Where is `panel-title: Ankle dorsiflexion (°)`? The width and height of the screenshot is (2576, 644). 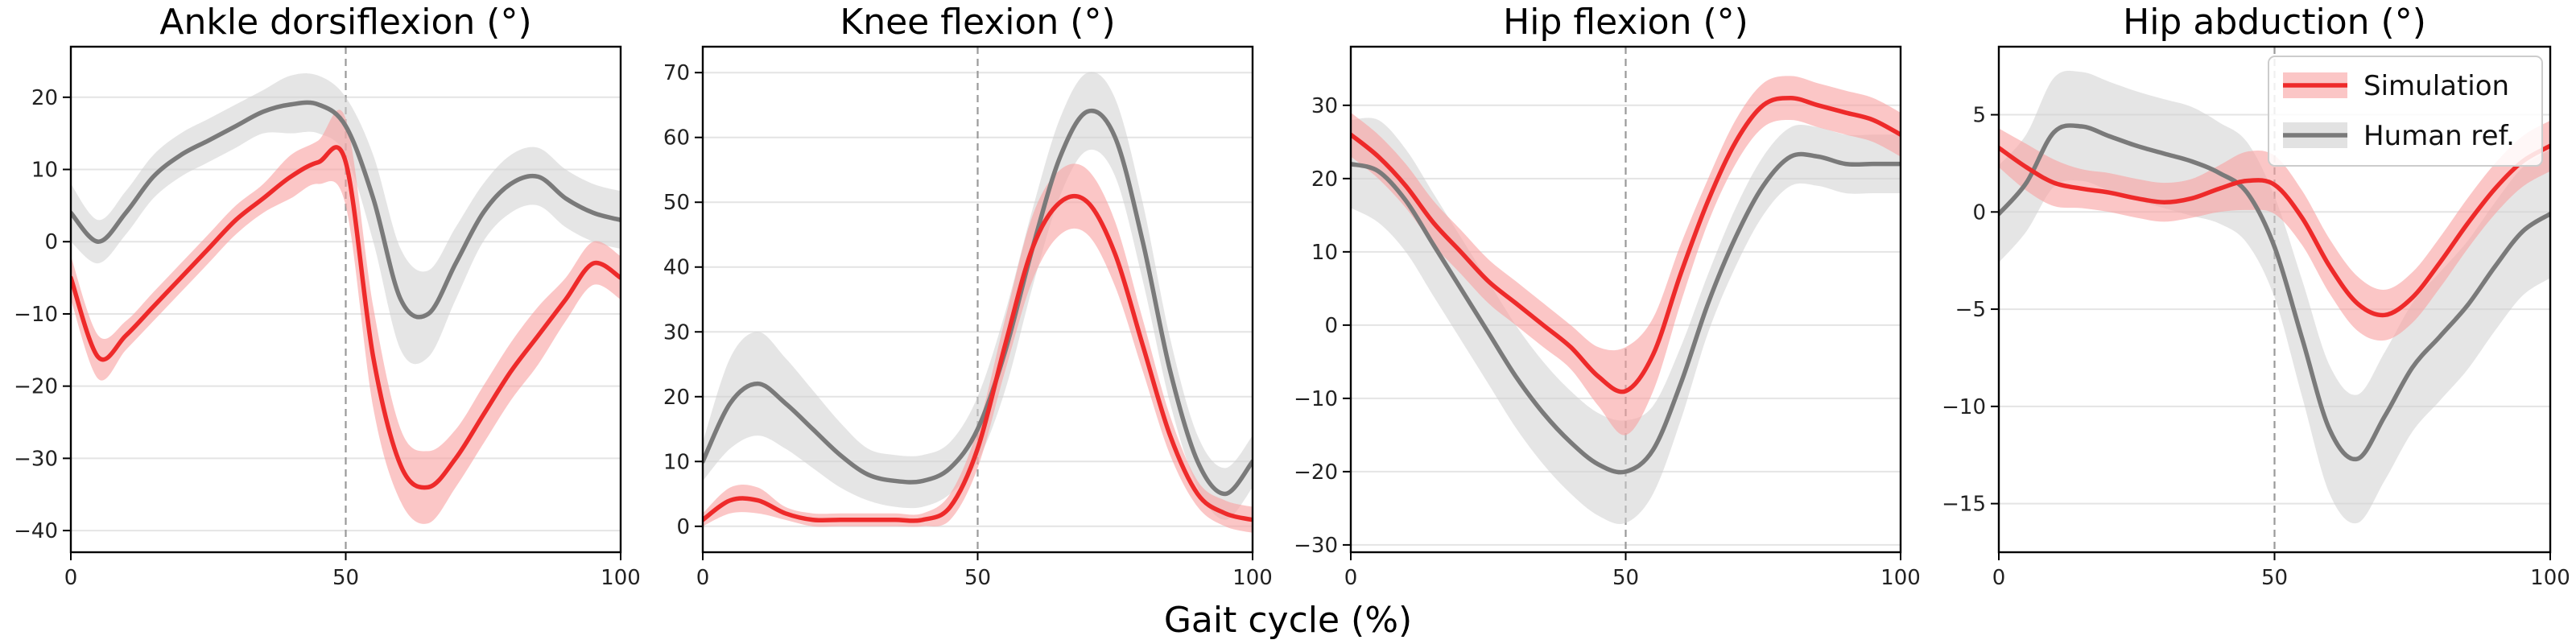
panel-title: Ankle dorsiflexion (°) is located at coordinates (345, 22).